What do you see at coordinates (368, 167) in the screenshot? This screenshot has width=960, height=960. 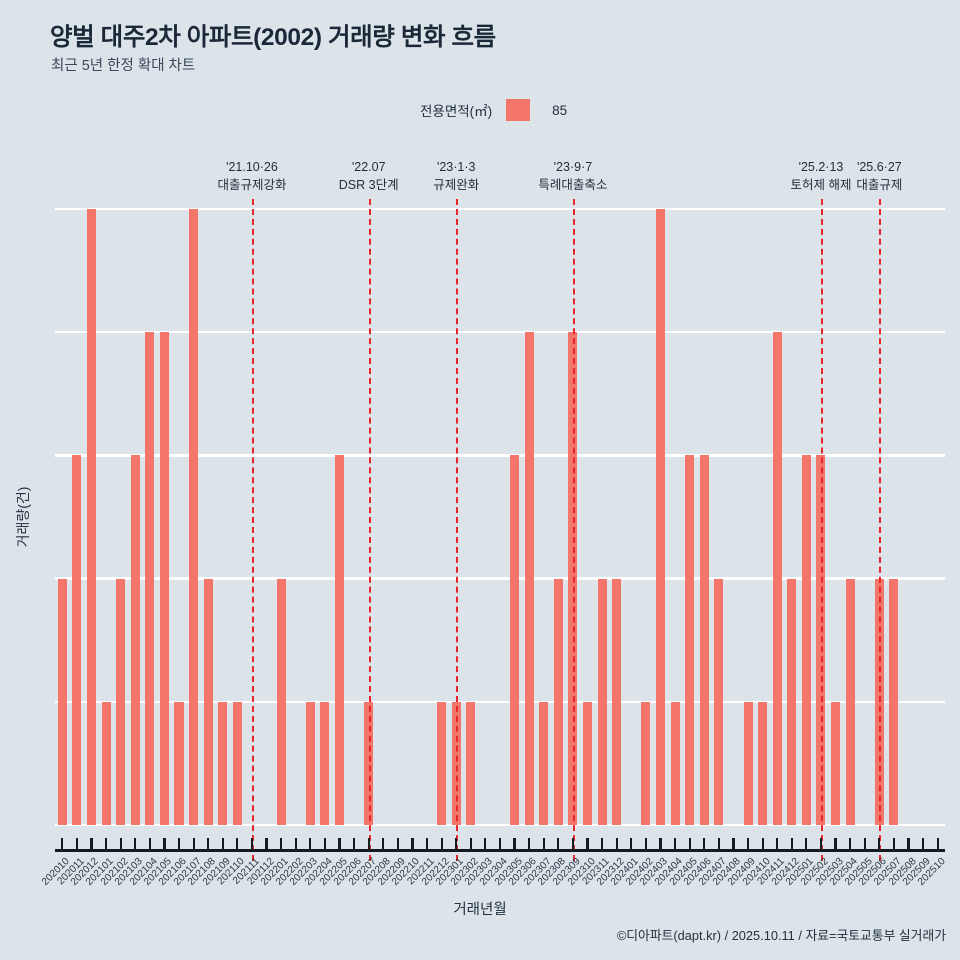 I see `annotation-date: '22.07` at bounding box center [368, 167].